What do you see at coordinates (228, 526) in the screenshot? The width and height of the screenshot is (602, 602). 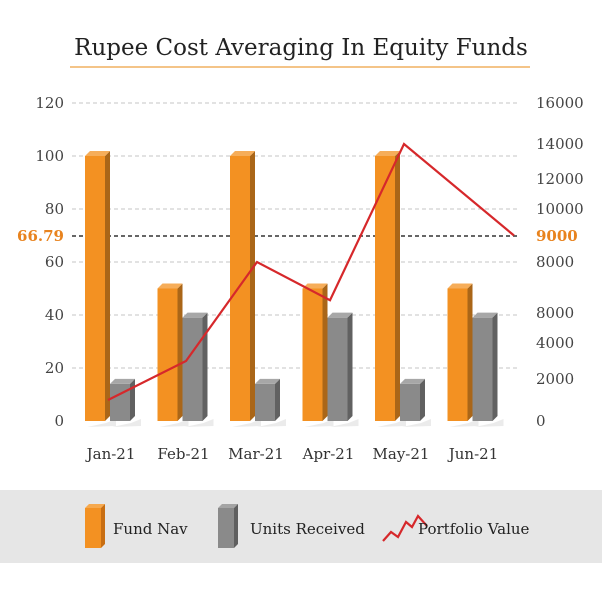 I see `legend-units-received-icon` at bounding box center [228, 526].